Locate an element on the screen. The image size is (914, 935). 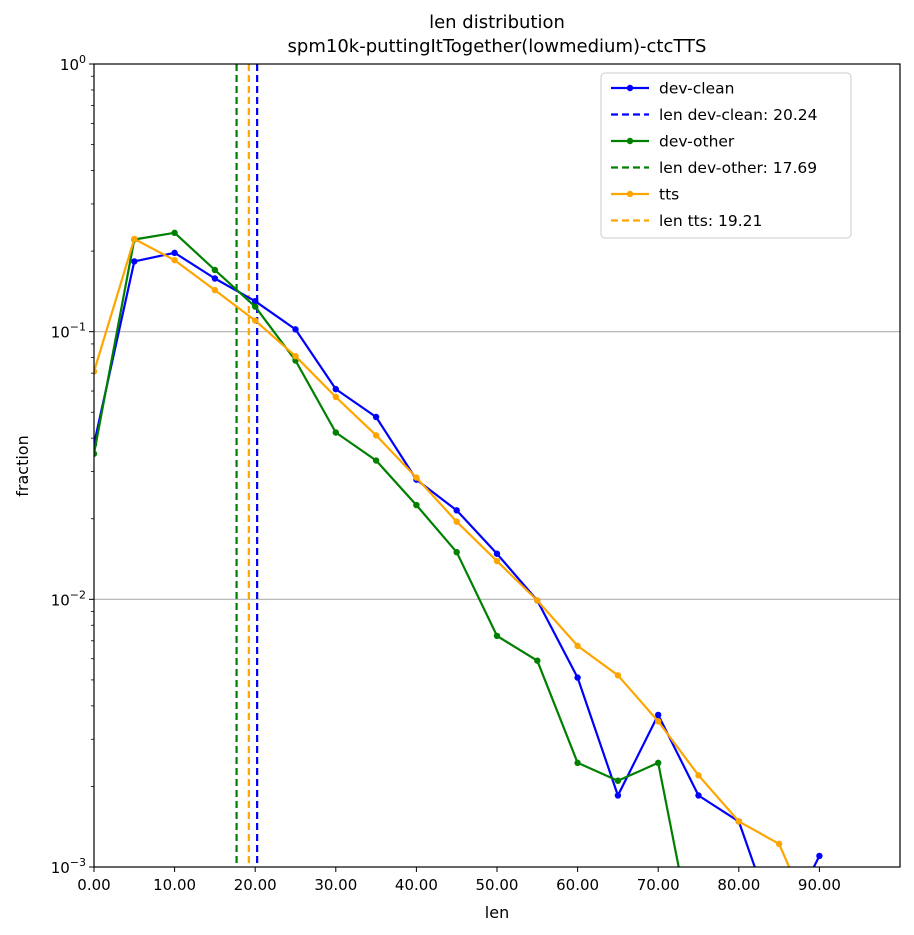
legend-label: len dev-other: 17.69 is located at coordinates (738, 168).